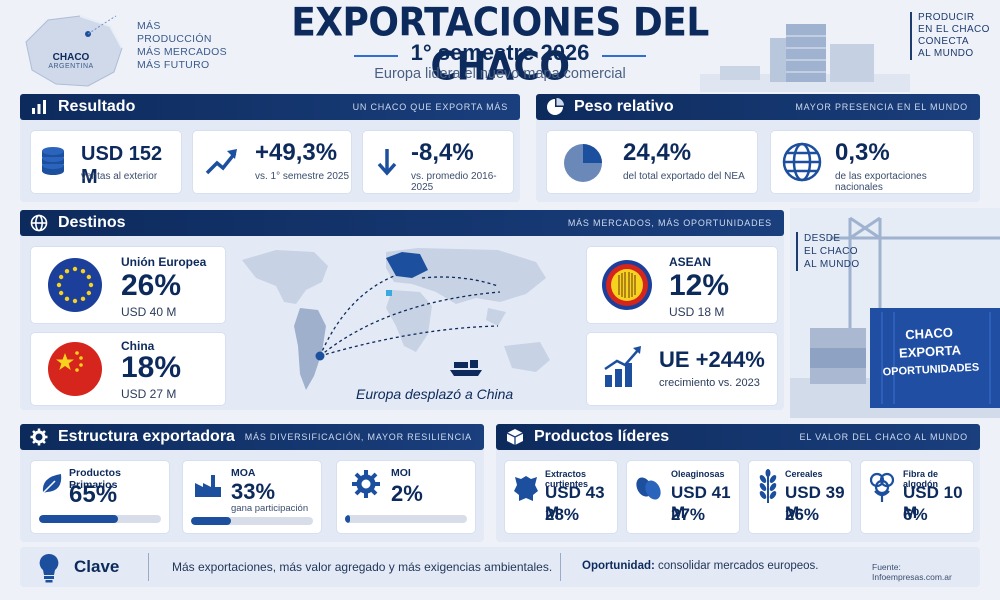 This screenshot has width=1000, height=600. I want to click on resultado-title: Resultado, so click(97, 106).